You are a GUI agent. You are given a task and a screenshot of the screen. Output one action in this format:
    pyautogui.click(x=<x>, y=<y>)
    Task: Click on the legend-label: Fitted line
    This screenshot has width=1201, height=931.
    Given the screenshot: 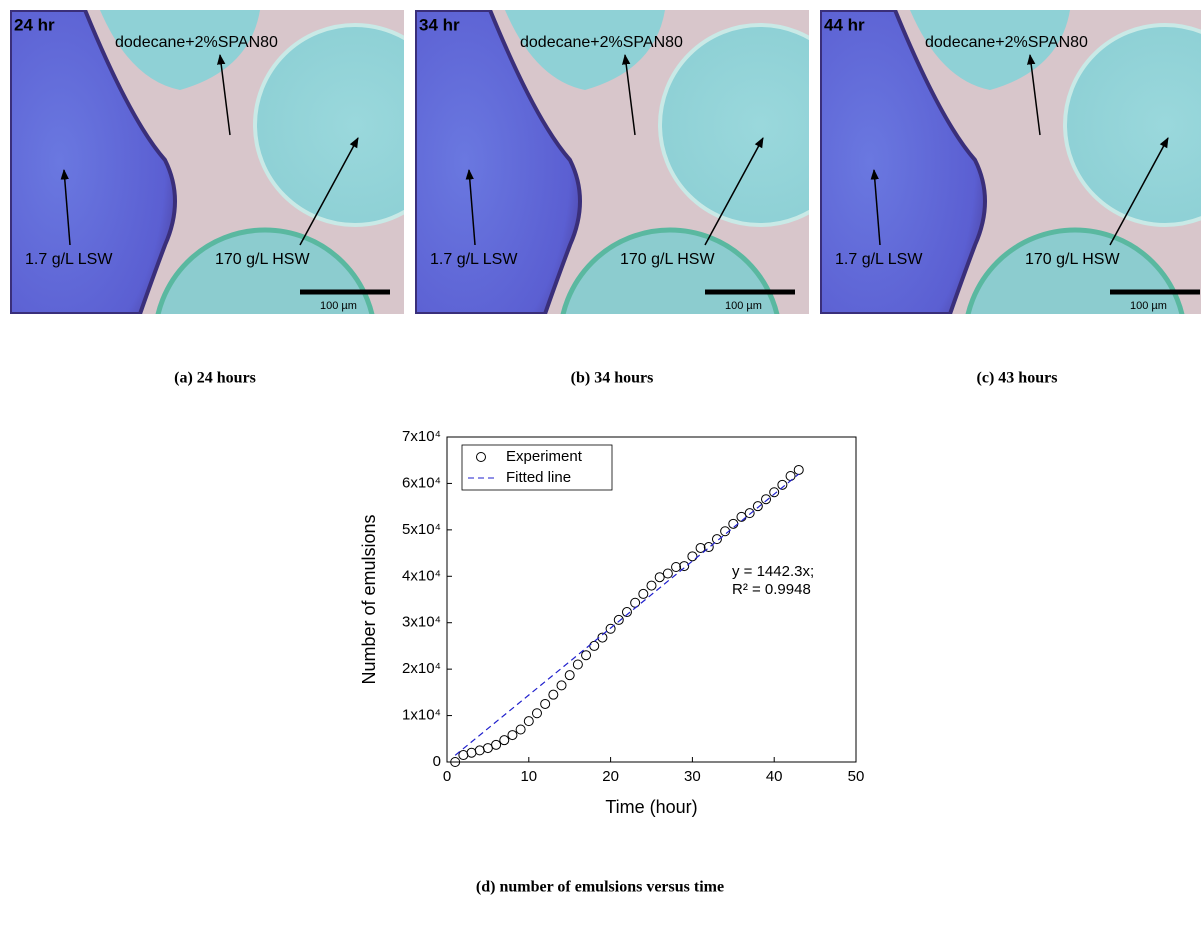 What is the action you would take?
    pyautogui.click(x=538, y=477)
    